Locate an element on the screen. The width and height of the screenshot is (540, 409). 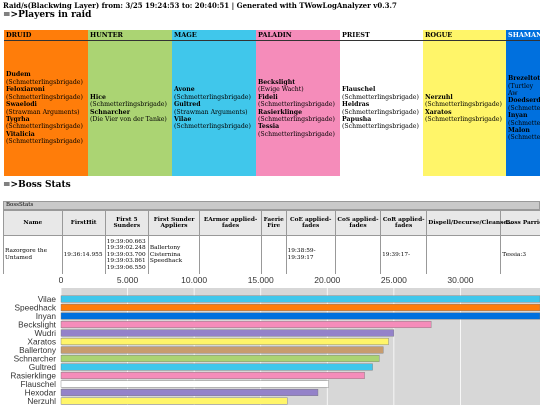
column-header: Name is located at coordinates (33, 223).